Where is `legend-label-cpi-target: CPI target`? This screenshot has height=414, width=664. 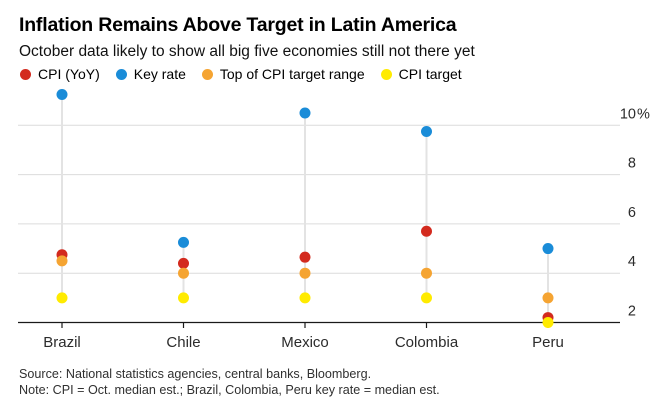
legend-label-cpi-target: CPI target is located at coordinates (430, 74).